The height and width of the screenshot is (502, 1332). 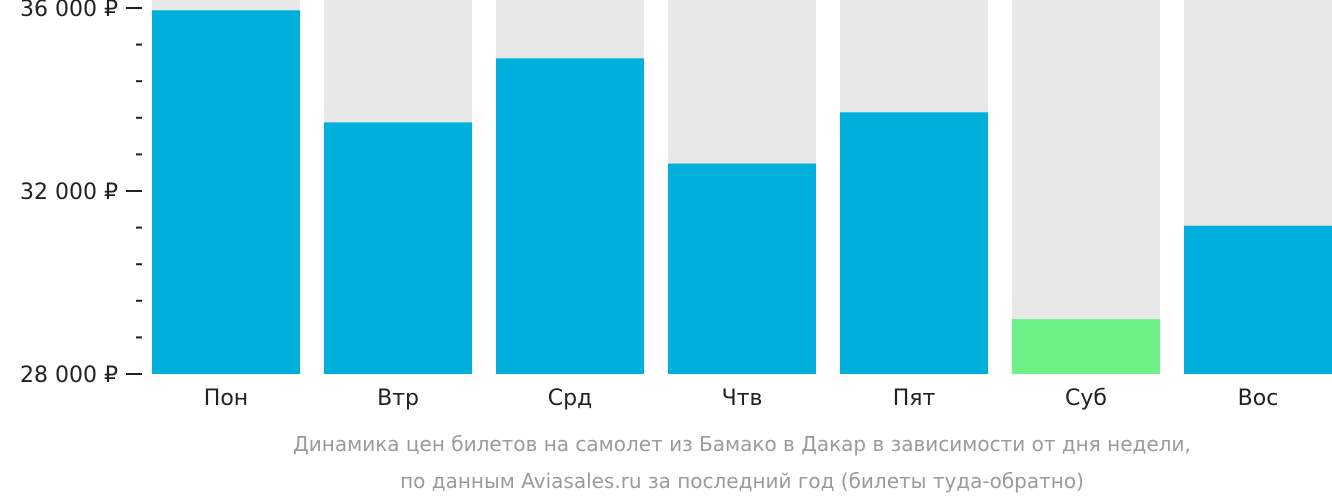 What do you see at coordinates (742, 268) in the screenshot?
I see `bar-Чтв` at bounding box center [742, 268].